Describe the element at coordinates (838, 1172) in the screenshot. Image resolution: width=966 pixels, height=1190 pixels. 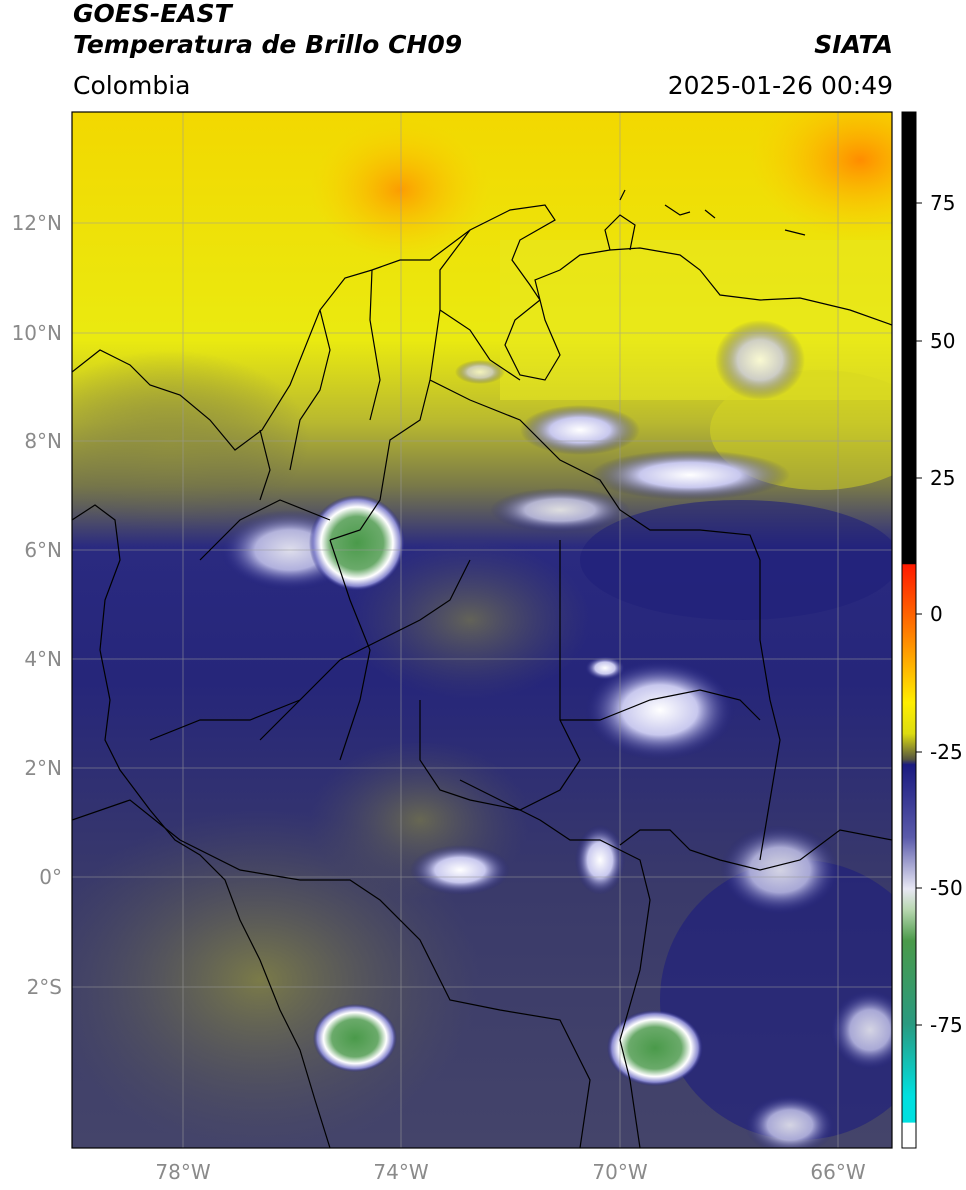
I see `lon-tick-label: 66°W` at that location.